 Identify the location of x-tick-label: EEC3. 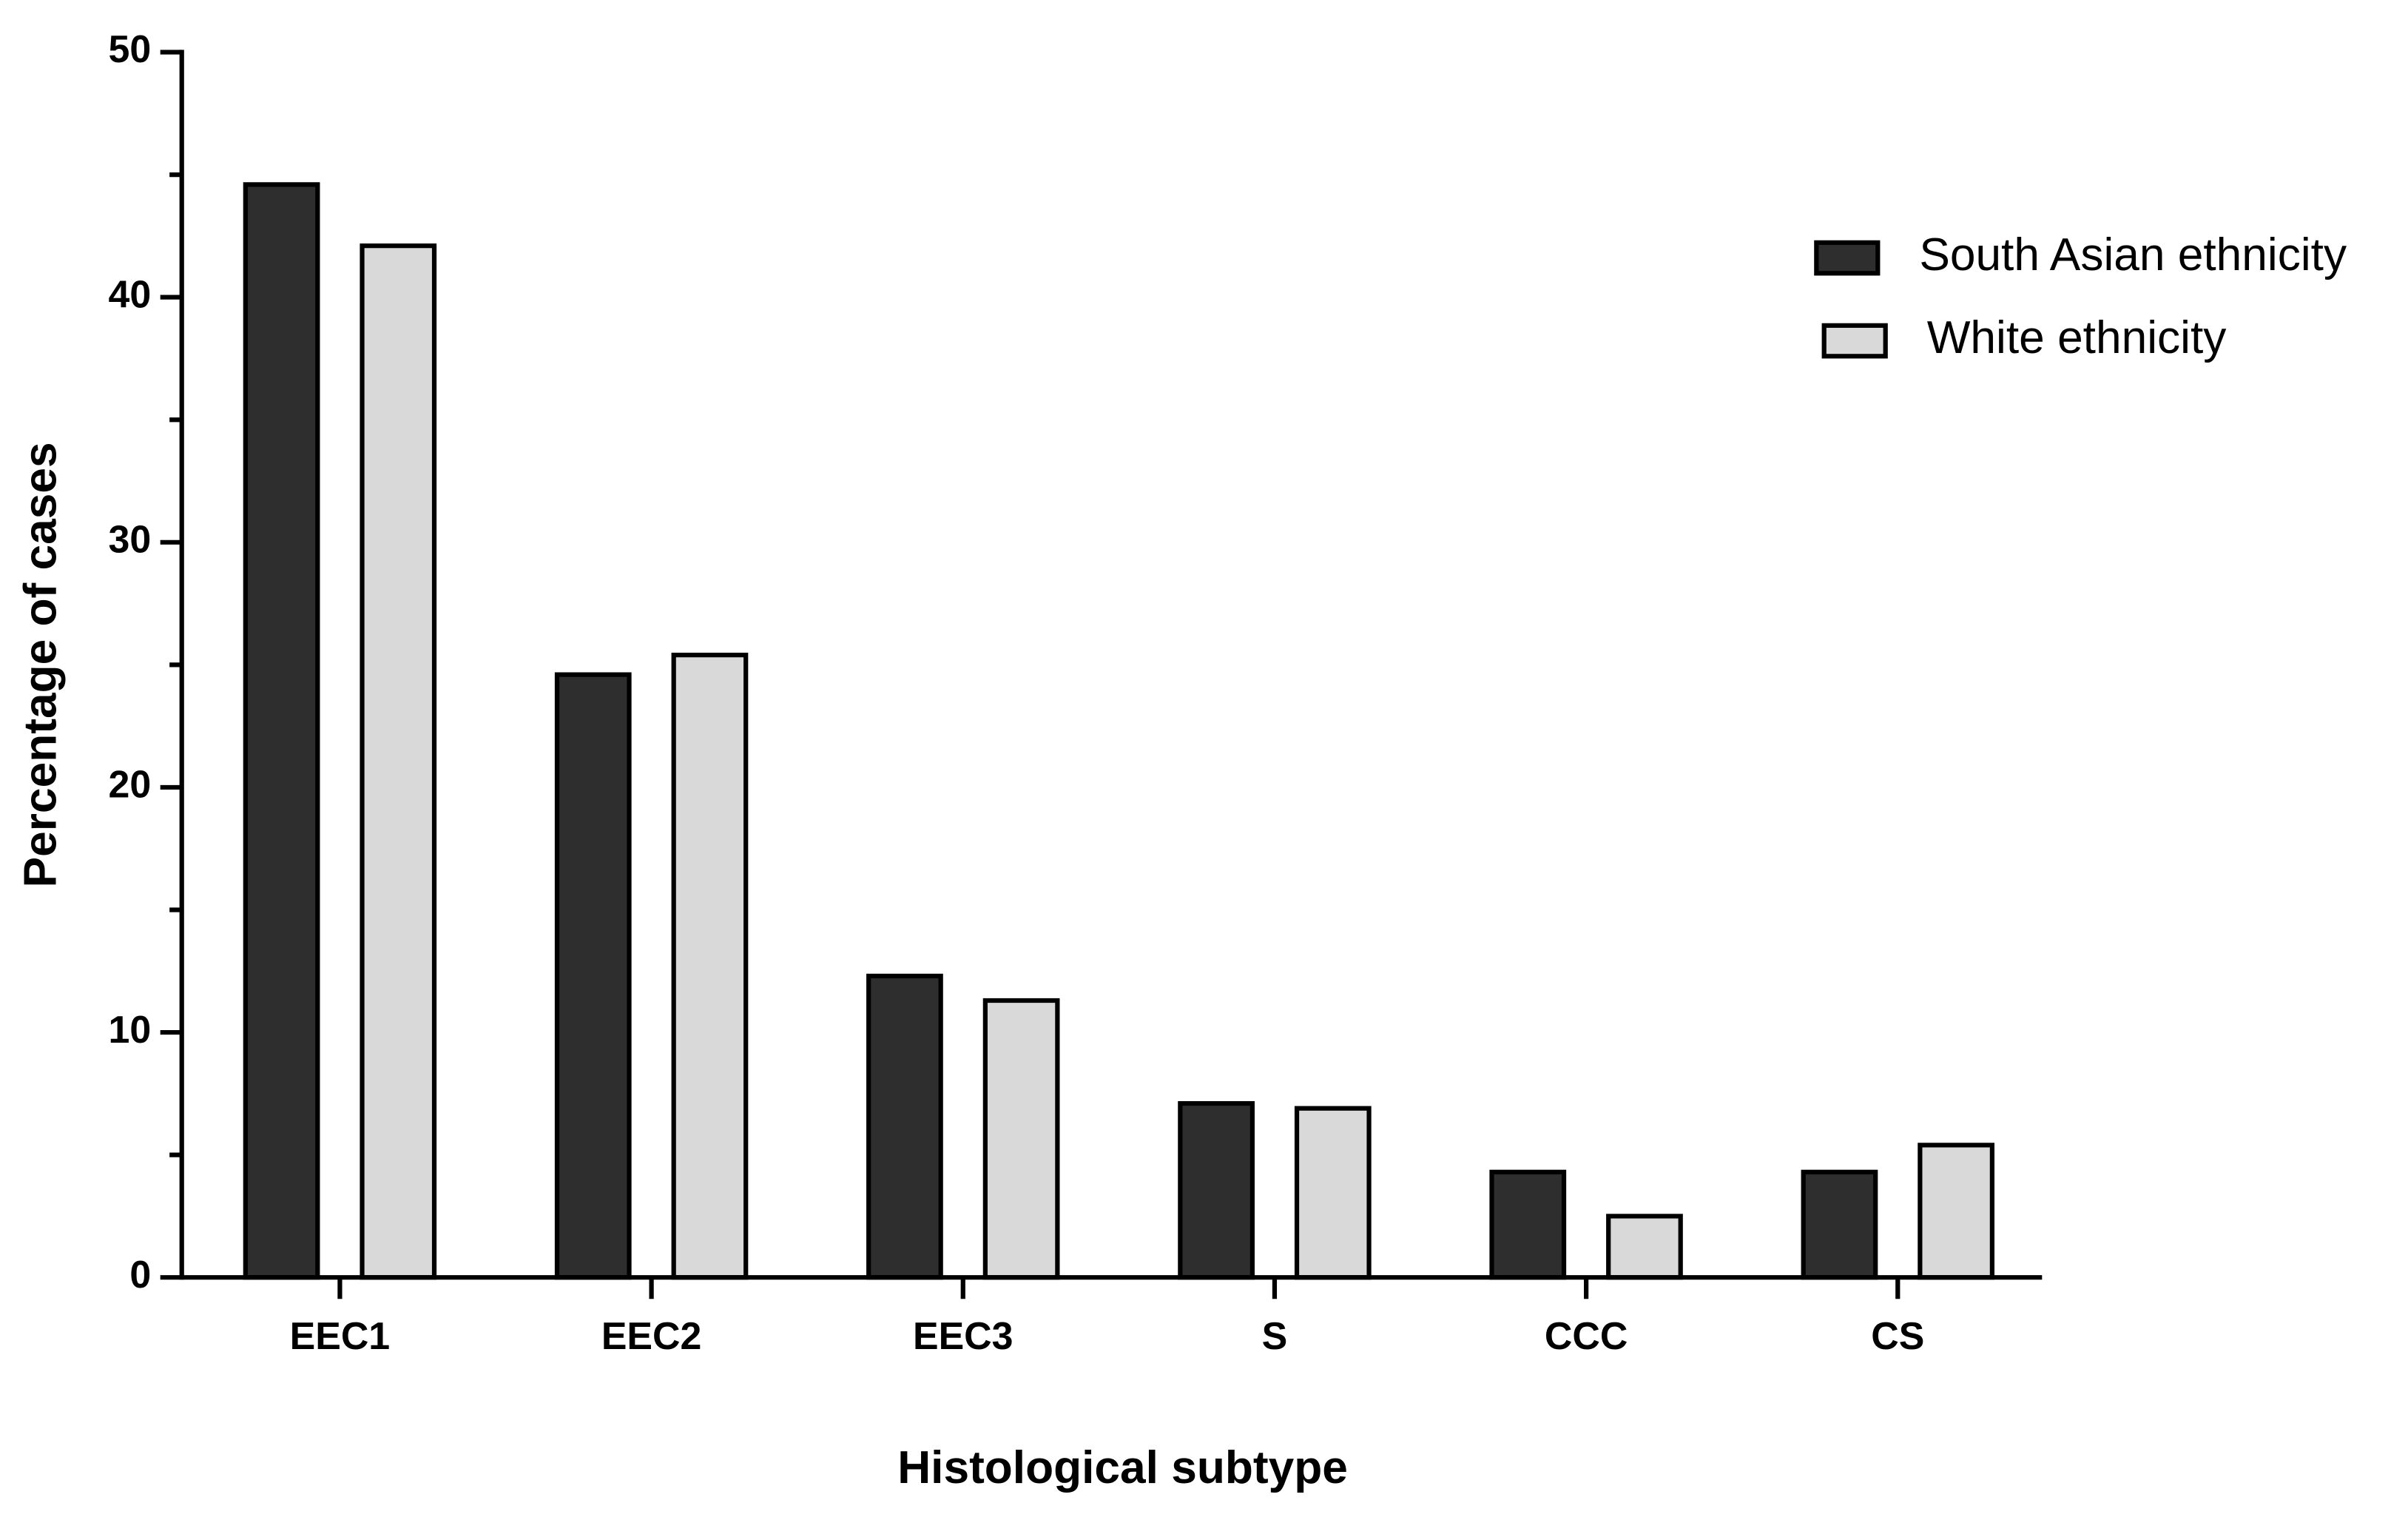
(963, 1335).